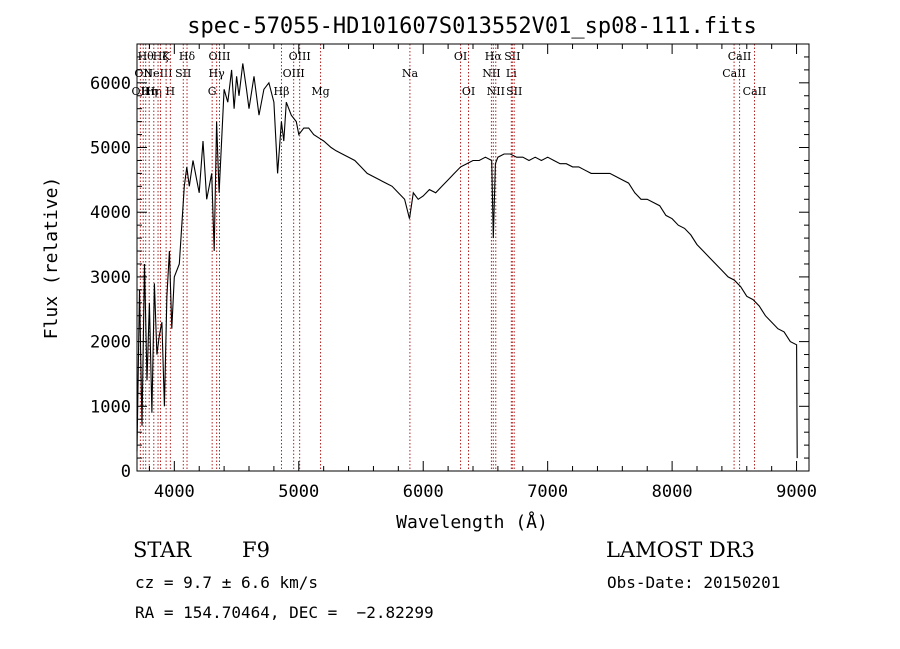 The height and width of the screenshot is (649, 900). I want to click on x-tick-label: 9000, so click(796, 492).